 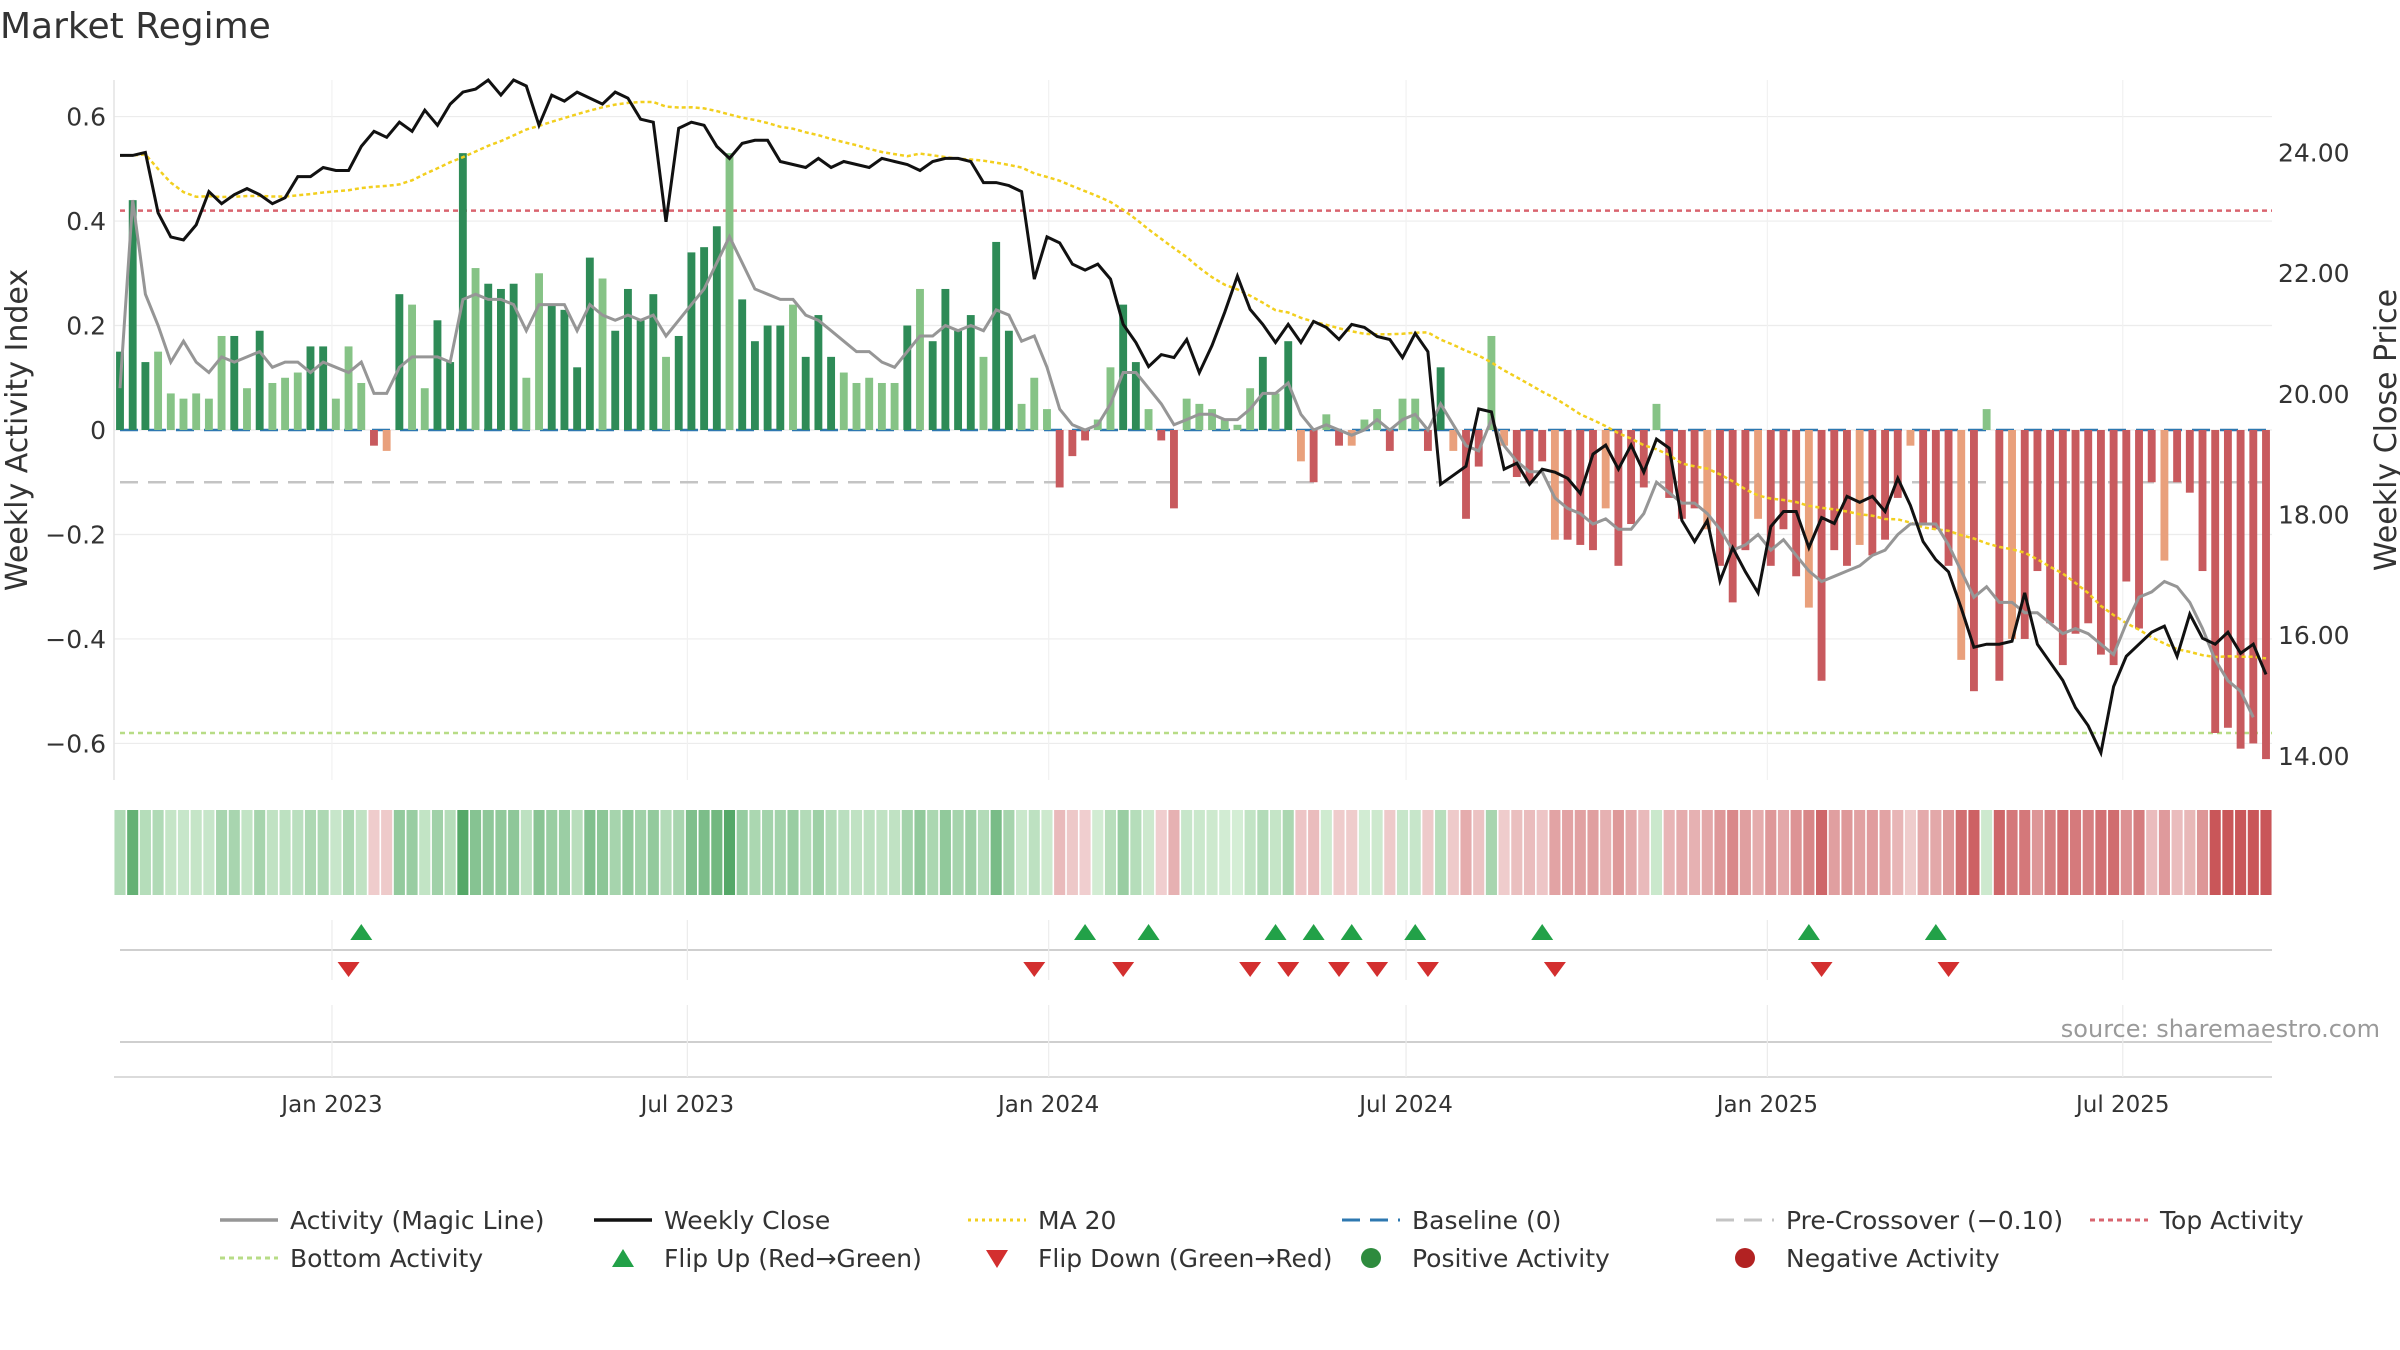 What do you see at coordinates (1185, 1258) in the screenshot?
I see `legend-label: Flip Down (Green→Red)` at bounding box center [1185, 1258].